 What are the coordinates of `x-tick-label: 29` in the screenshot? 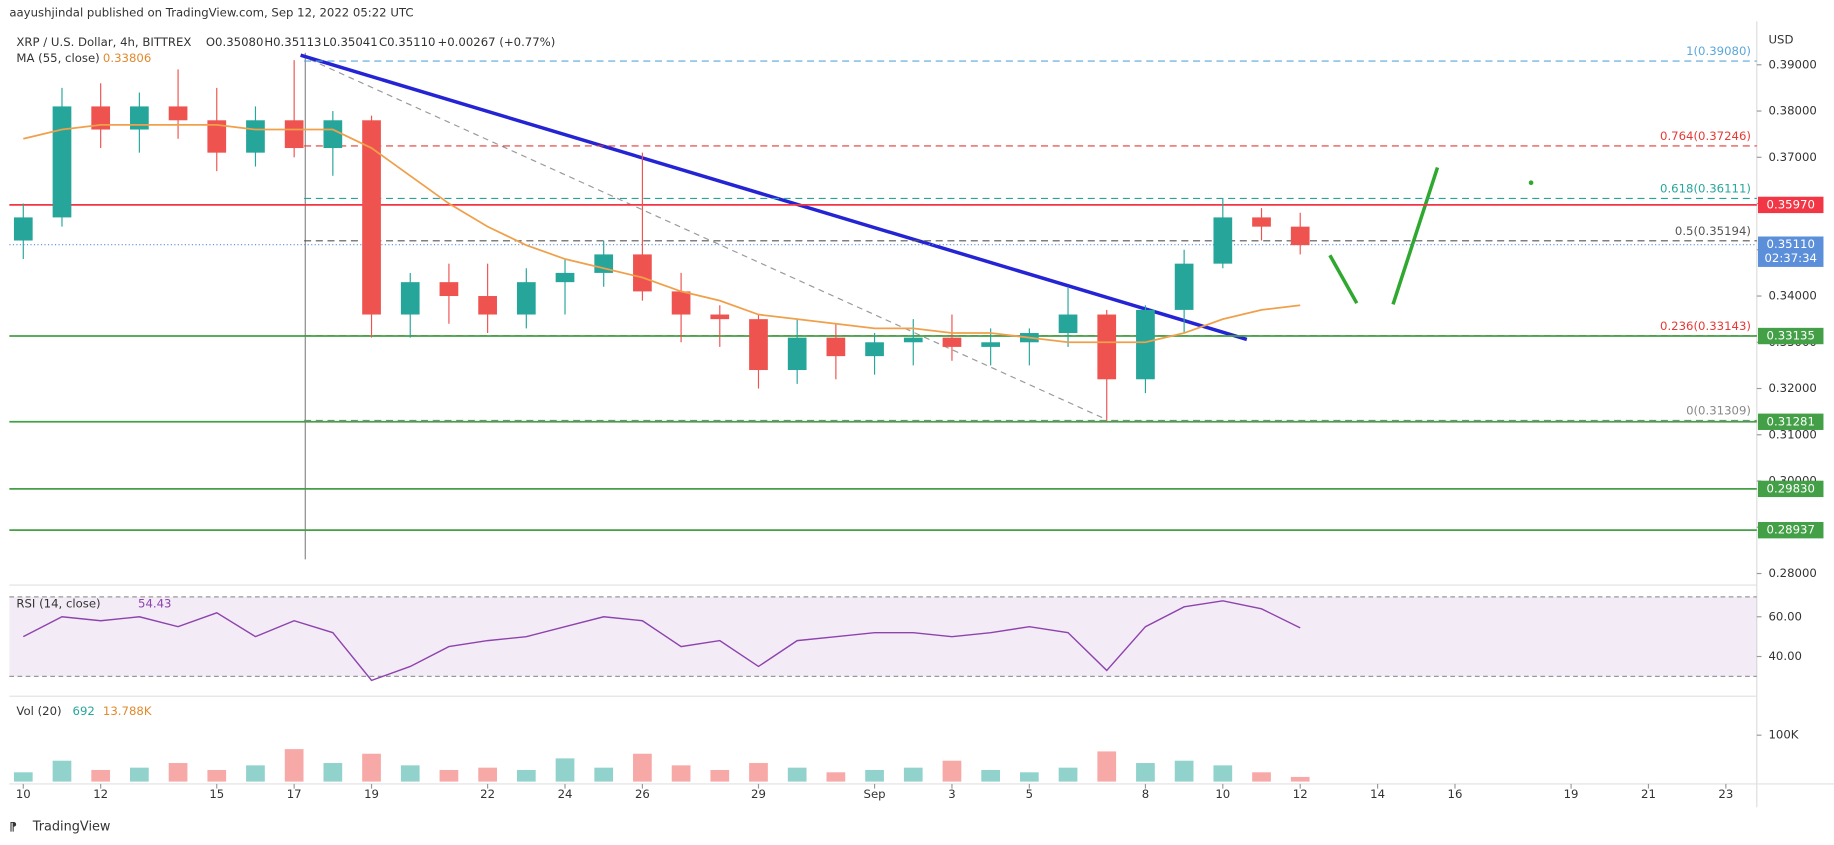 It's located at (758, 794).